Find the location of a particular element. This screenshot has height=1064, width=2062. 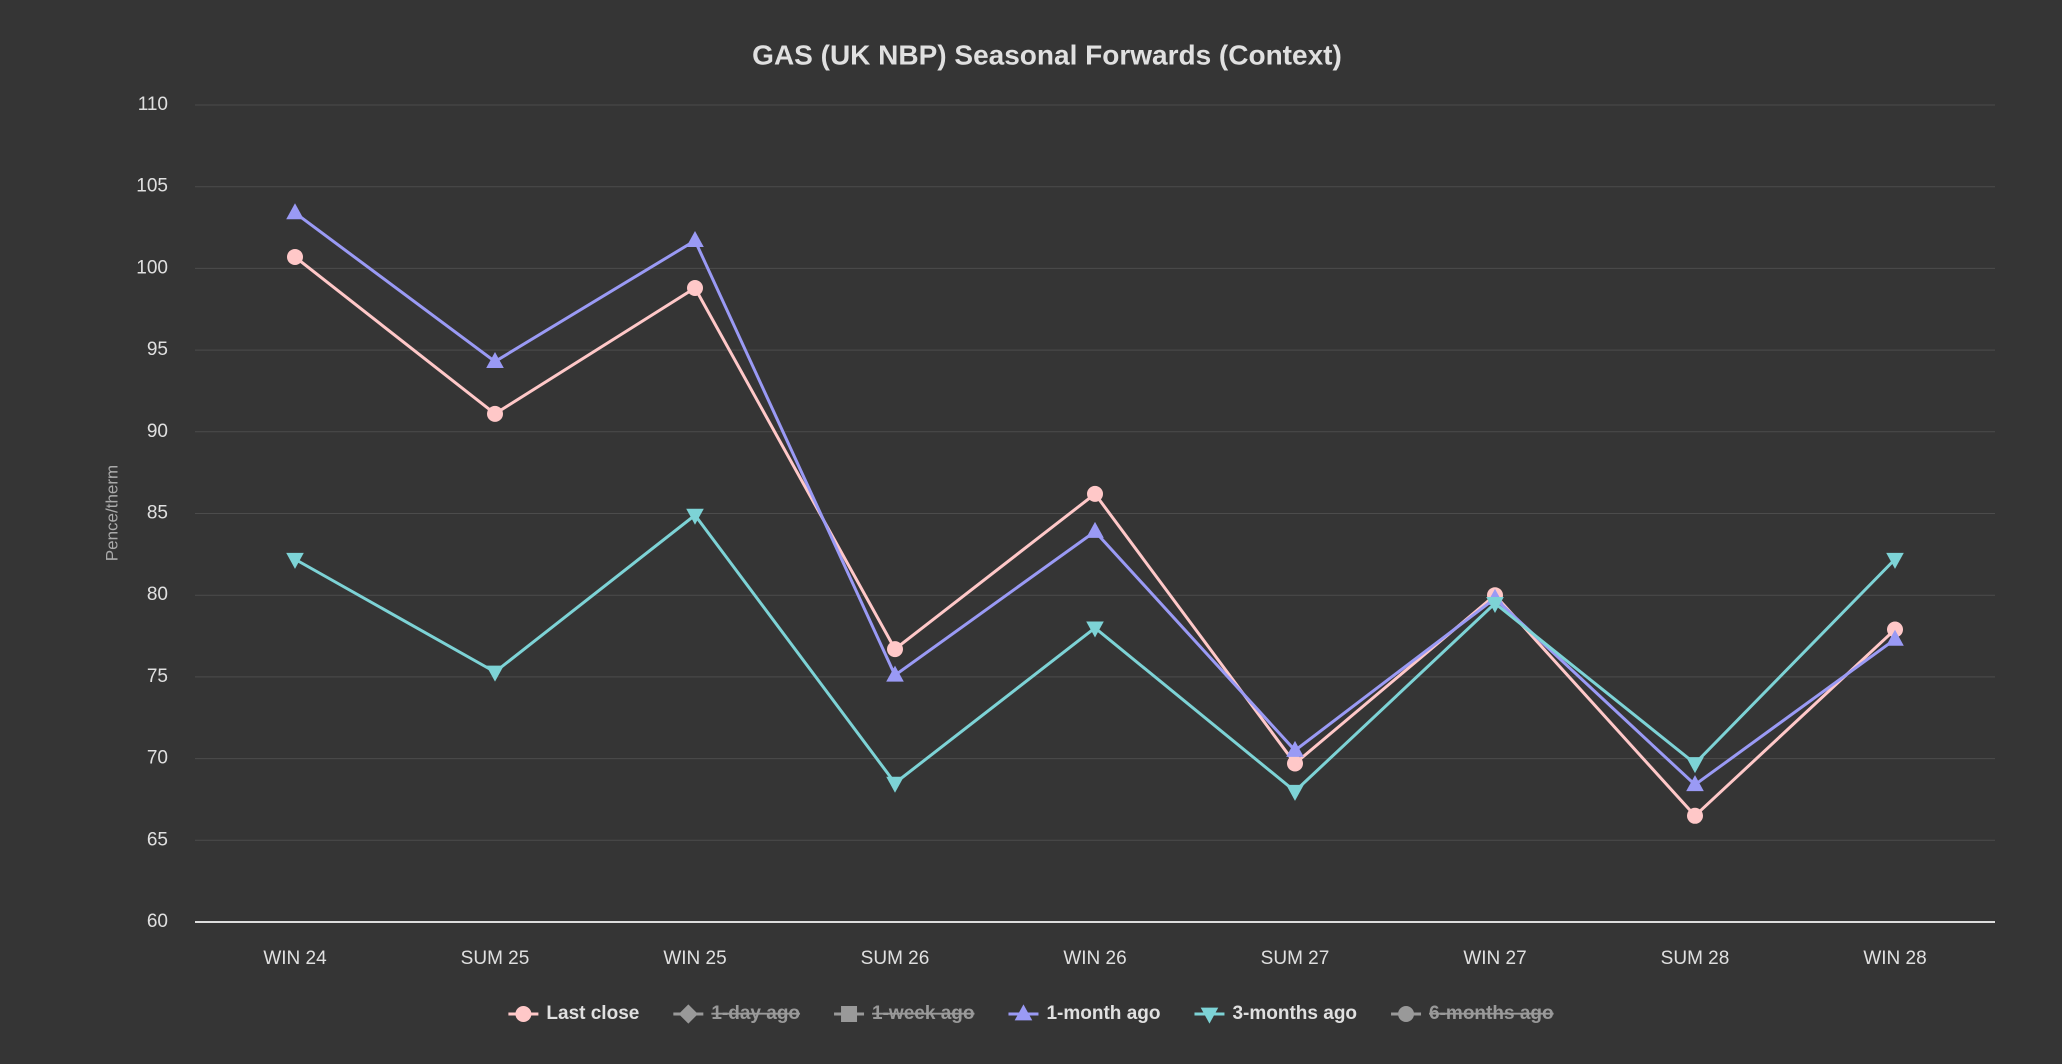

y-tick-label: 70 is located at coordinates (157, 758).